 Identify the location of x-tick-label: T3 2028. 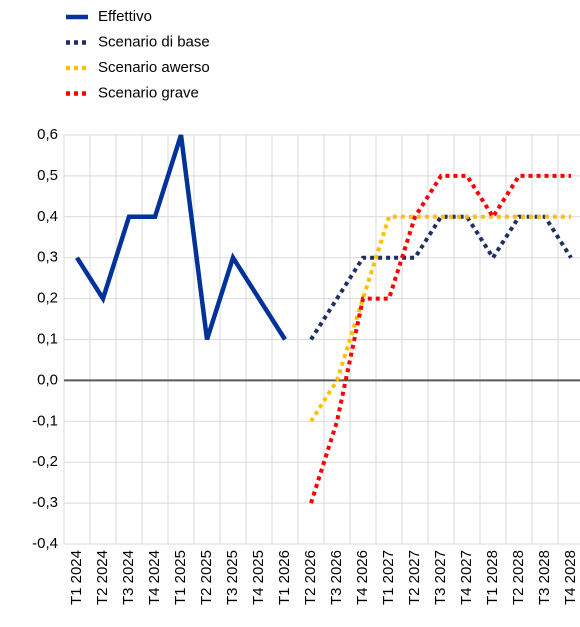
(544, 577).